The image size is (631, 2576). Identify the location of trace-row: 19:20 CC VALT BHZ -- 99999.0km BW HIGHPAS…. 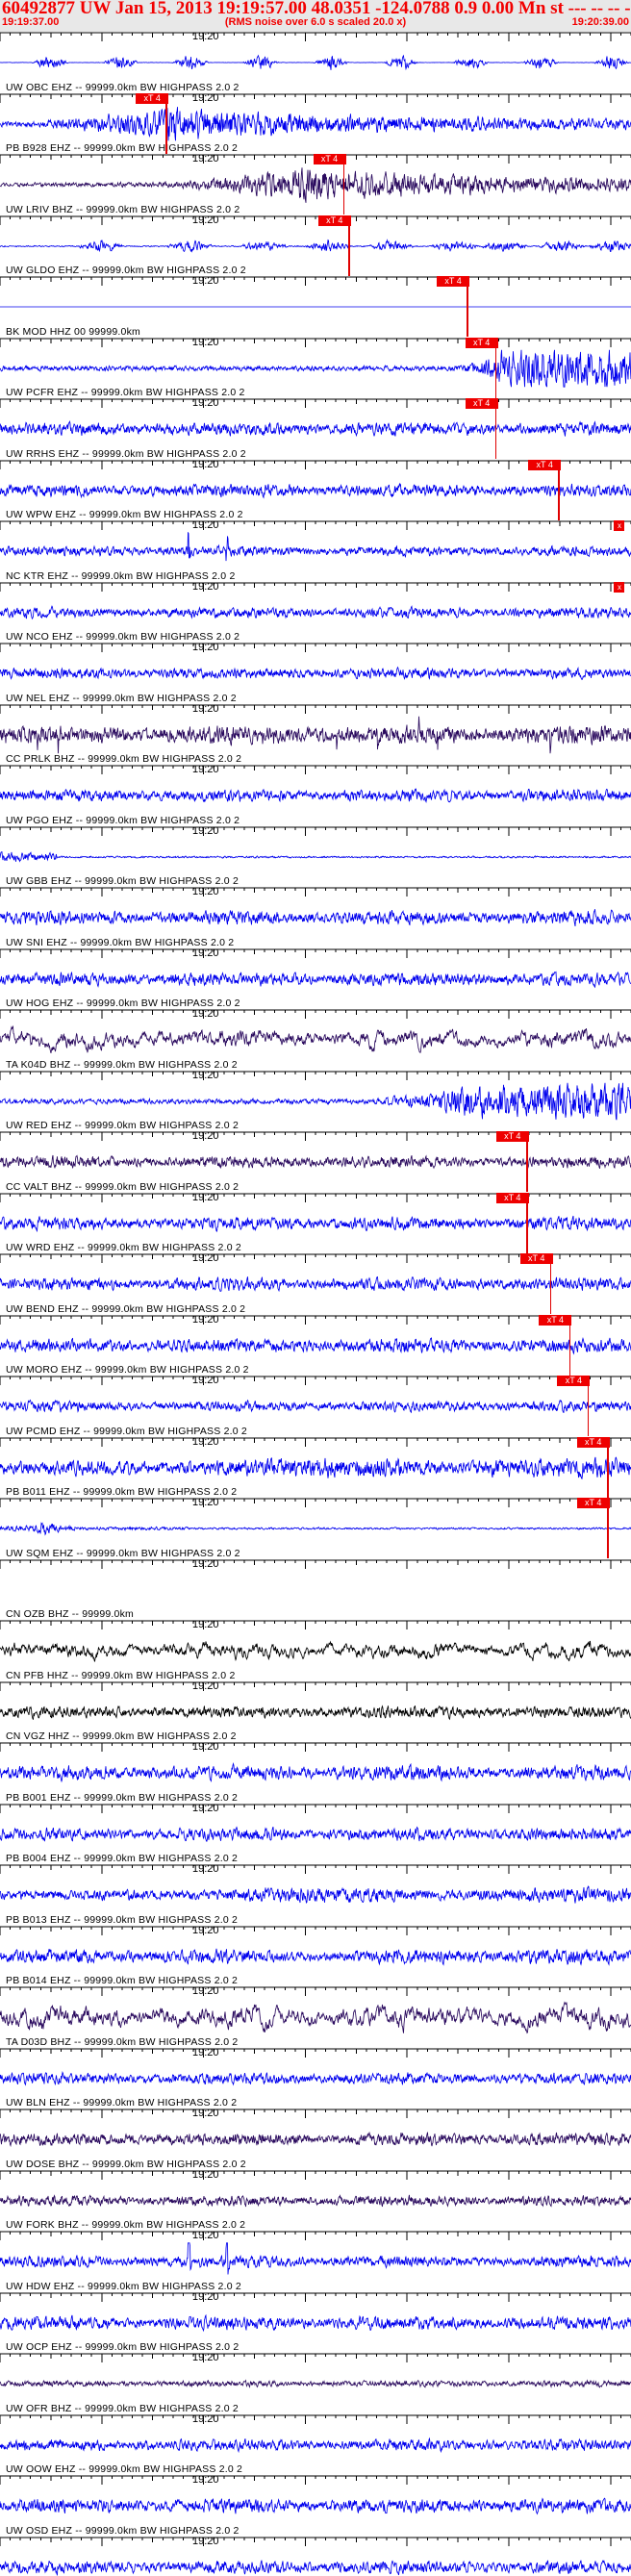
(315, 1162).